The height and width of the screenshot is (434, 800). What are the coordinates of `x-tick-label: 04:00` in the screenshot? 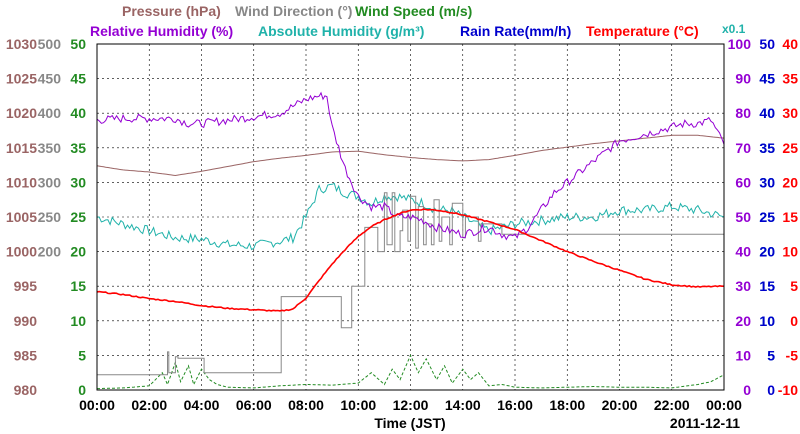 It's located at (202, 405).